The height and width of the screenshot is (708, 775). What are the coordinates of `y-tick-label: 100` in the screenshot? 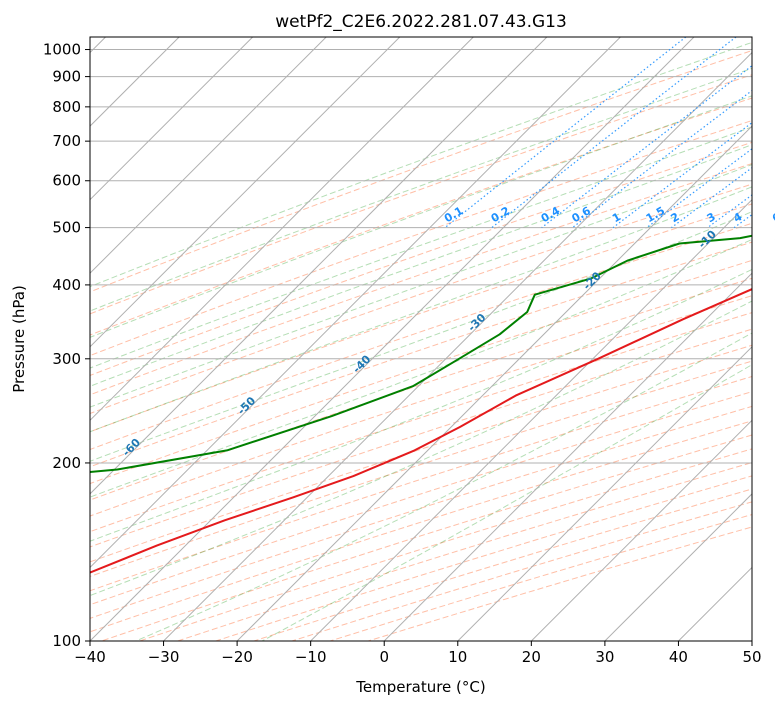 It's located at (66, 641).